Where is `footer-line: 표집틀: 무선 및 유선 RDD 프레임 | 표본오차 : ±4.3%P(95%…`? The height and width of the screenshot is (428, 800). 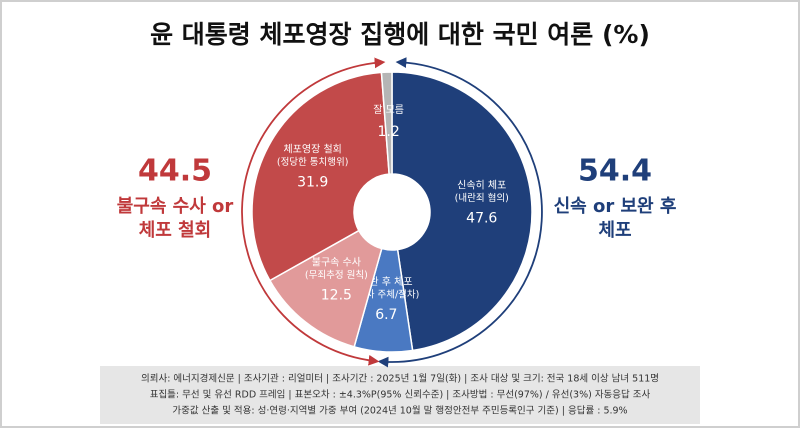
footer-line: 표집틀: 무선 및 유선 RDD 프레임 | 표본오차 : ±4.3%P(95%… is located at coordinates (400, 395).